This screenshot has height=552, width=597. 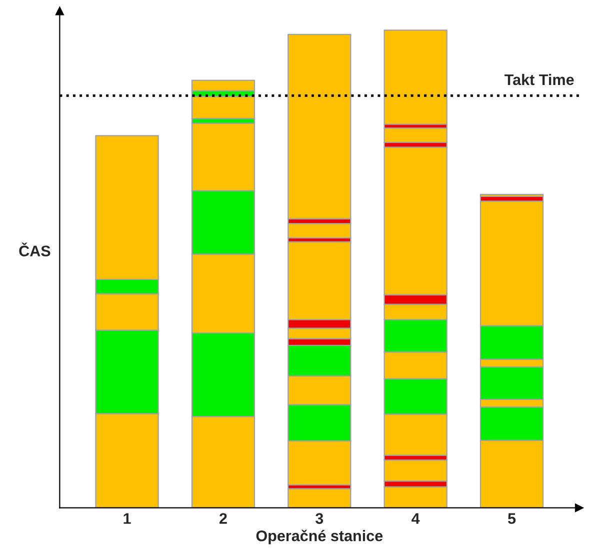 What do you see at coordinates (539, 80) in the screenshot?
I see `ref-line-label: Takt Time` at bounding box center [539, 80].